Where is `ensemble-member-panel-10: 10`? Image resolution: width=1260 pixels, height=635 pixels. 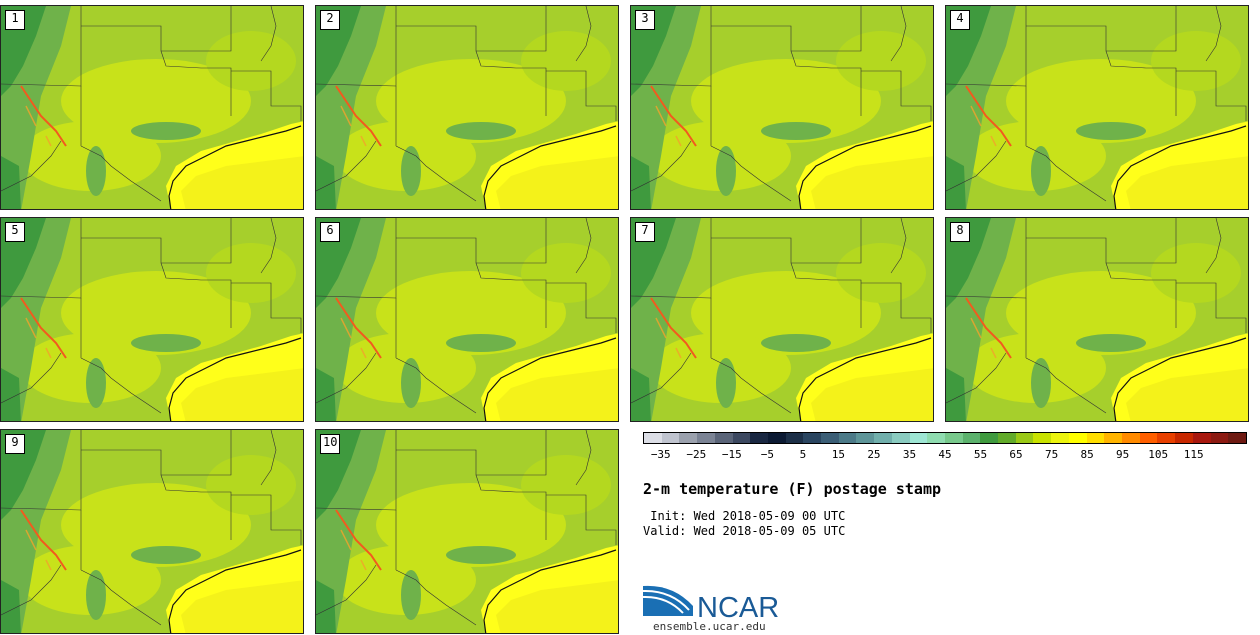
ensemble-member-panel-10: 10 is located at coordinates (467, 531).